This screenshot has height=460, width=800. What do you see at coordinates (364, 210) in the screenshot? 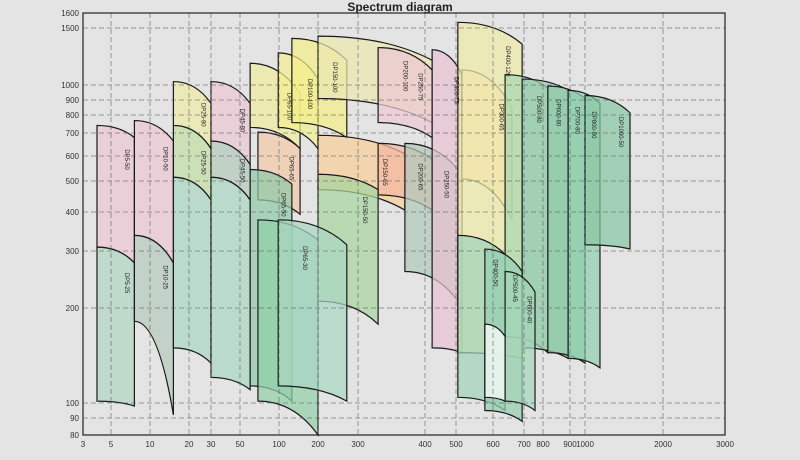
I see `region-label: DP150-50` at bounding box center [364, 210].